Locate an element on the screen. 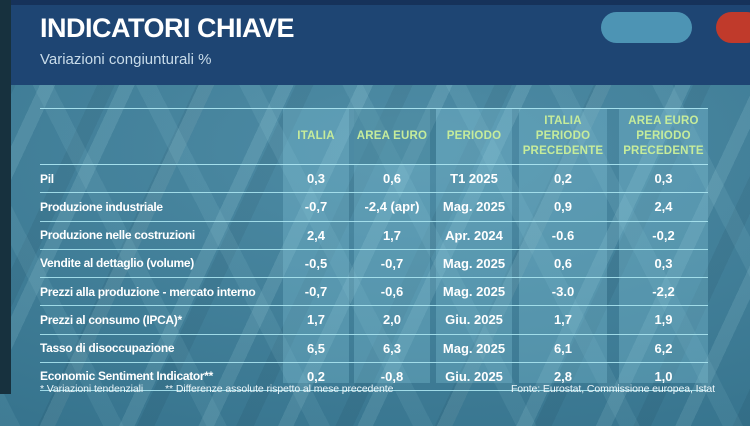 Image resolution: width=750 pixels, height=426 pixels. footnote-tendenziali: * Variazioni tendenziali is located at coordinates (92, 389).